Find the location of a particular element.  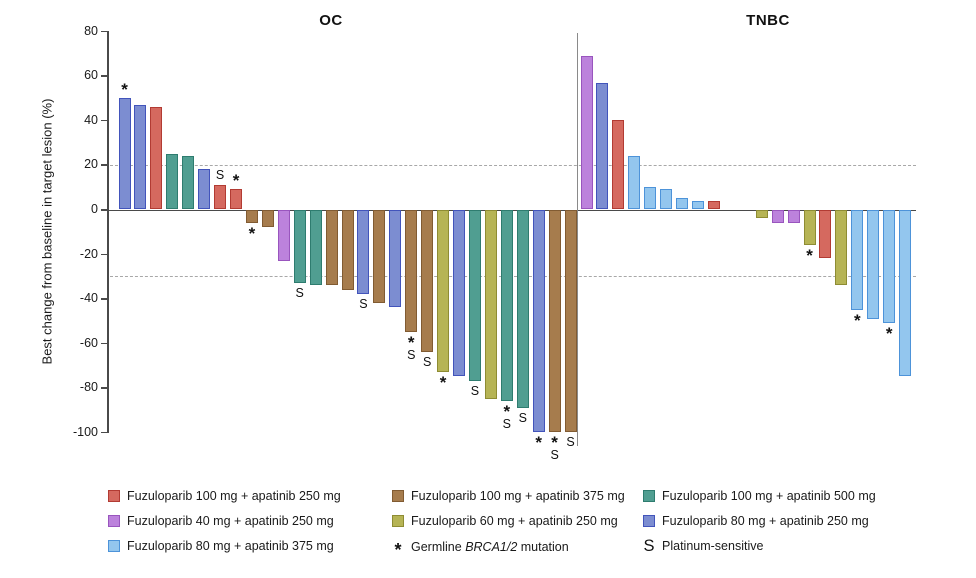

y-axis-tick-label: -60 is located at coordinates (88, 342).